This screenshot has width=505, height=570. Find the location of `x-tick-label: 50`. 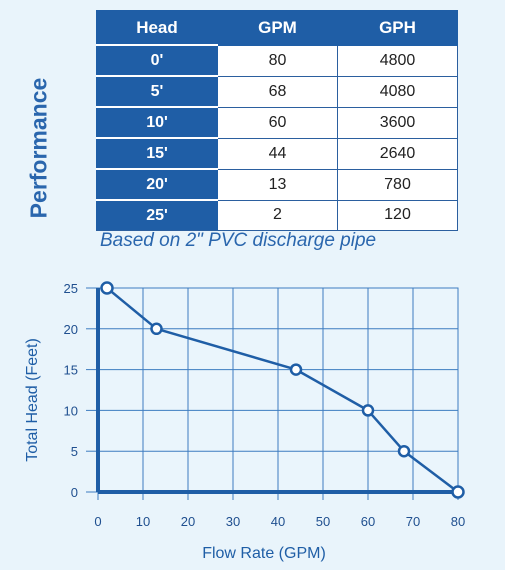

x-tick-label: 50 is located at coordinates (323, 521).